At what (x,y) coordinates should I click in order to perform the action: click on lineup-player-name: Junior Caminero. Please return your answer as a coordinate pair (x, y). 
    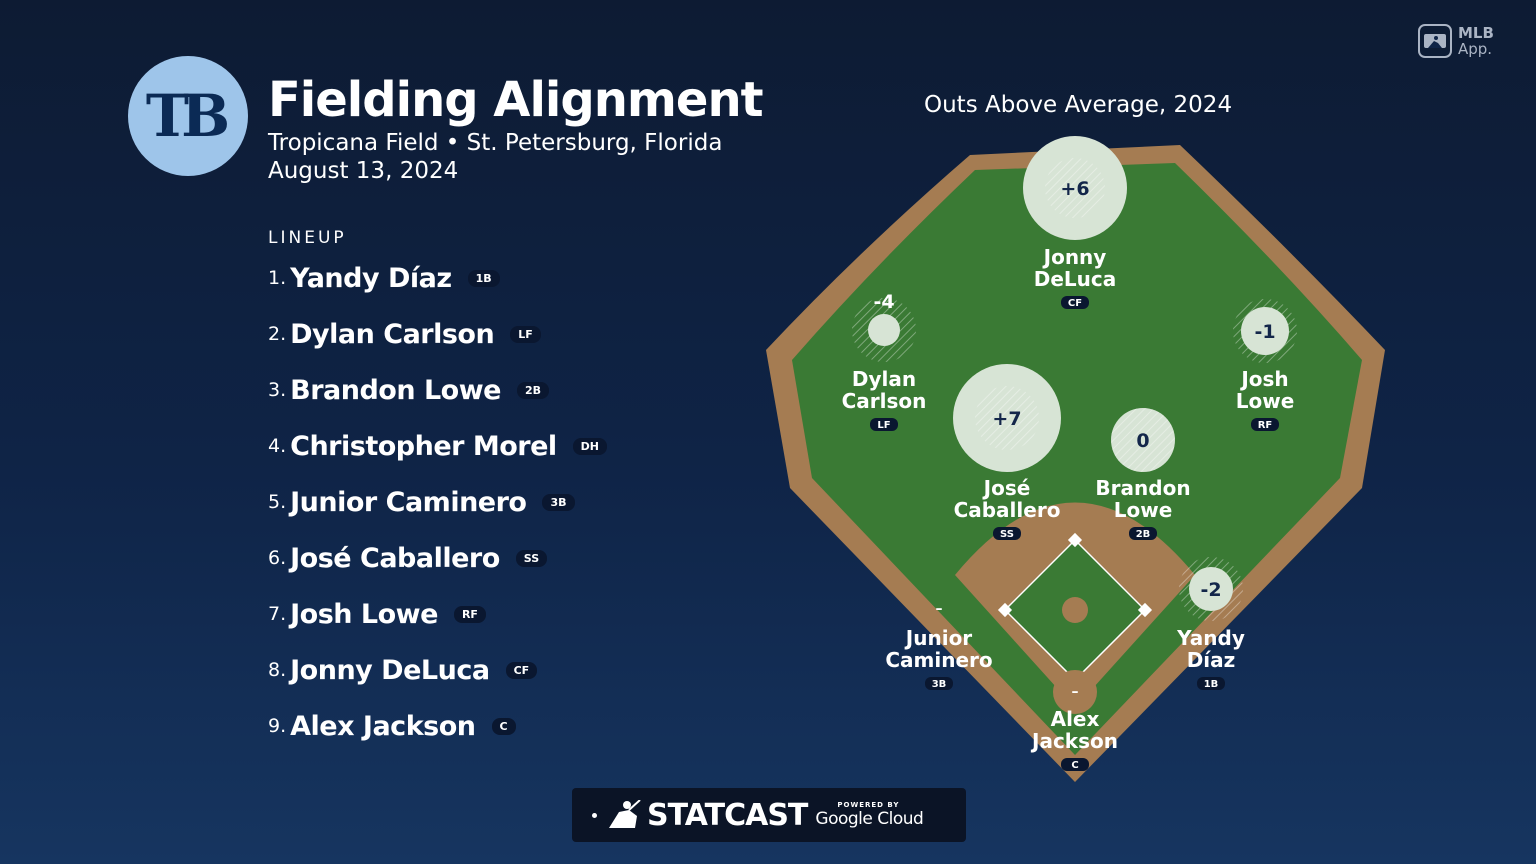
    Looking at the image, I should click on (408, 502).